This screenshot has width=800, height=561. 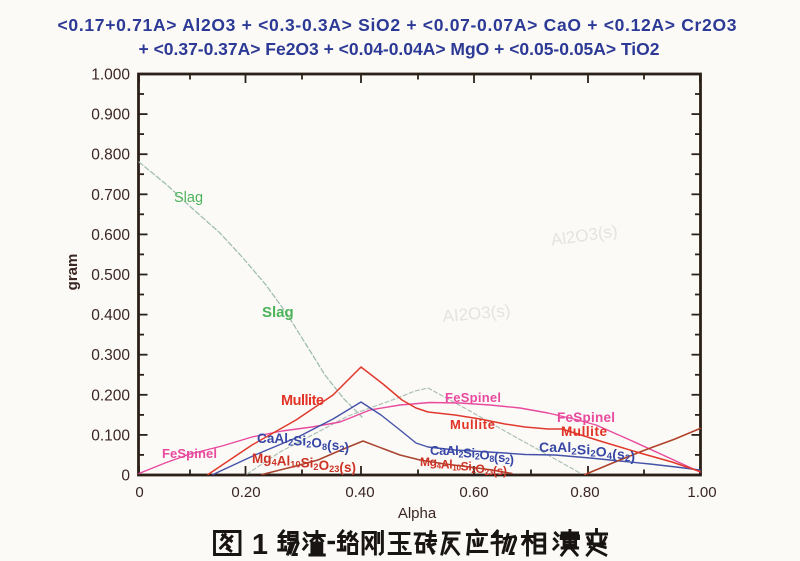 What do you see at coordinates (110, 195) in the screenshot?
I see `svg-text: 0.700` at bounding box center [110, 195].